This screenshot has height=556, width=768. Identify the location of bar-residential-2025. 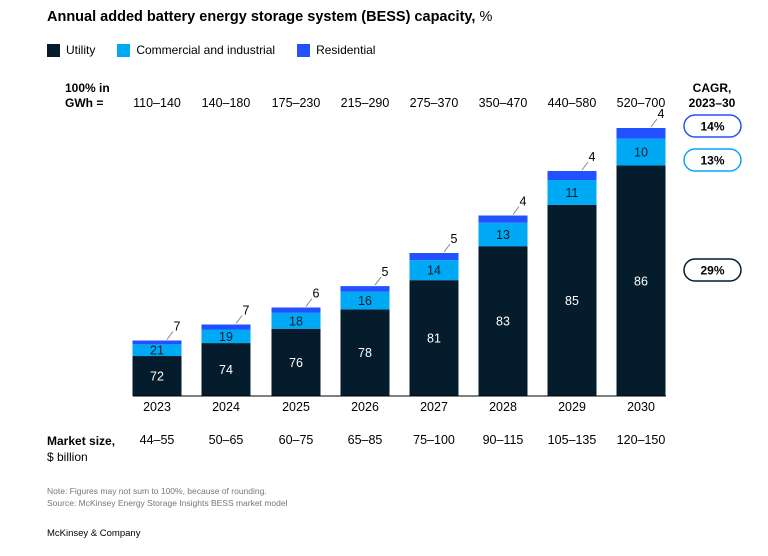
(296, 310).